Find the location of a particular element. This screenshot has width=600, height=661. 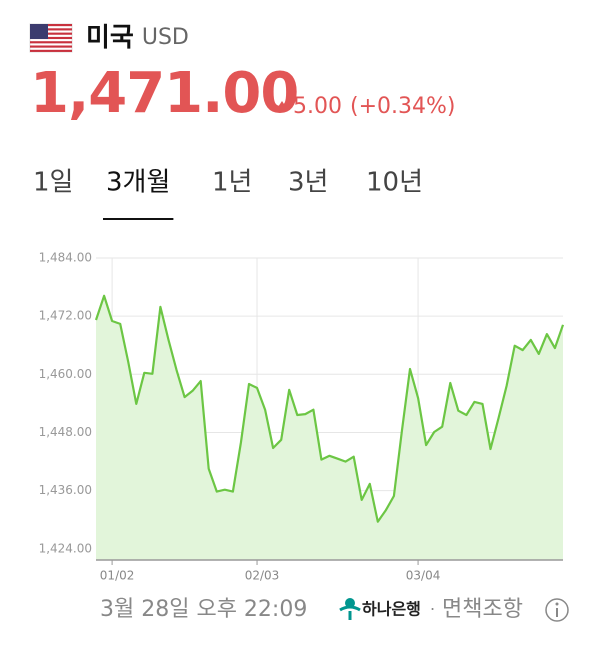

tab: 10년 is located at coordinates (394, 183).